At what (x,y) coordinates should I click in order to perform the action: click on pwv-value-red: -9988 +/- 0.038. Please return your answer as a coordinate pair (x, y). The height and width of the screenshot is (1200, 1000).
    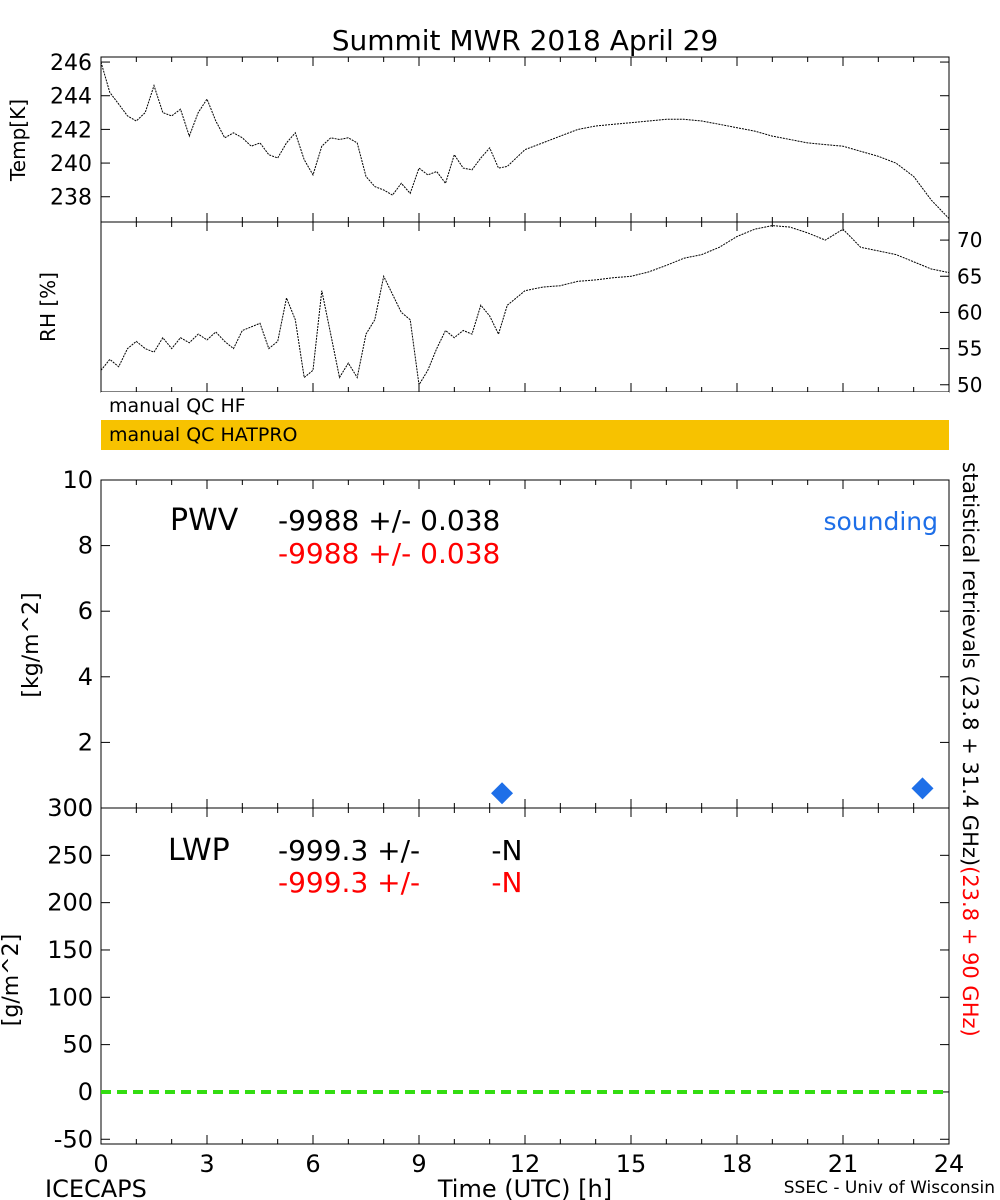
    Looking at the image, I should click on (389, 553).